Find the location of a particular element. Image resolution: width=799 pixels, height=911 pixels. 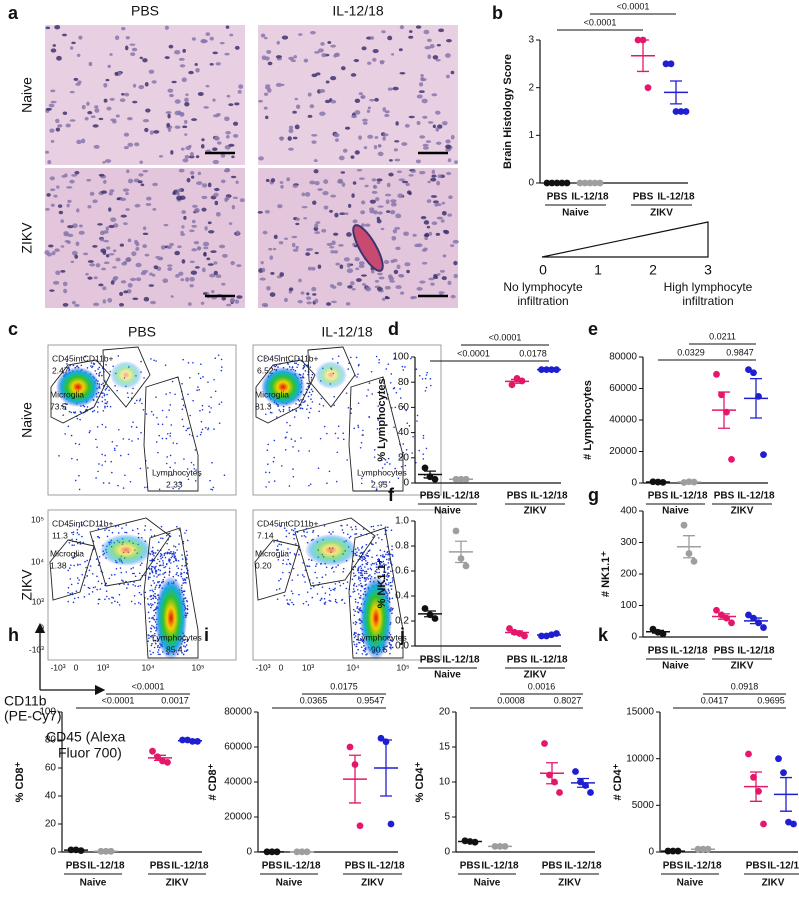

y-tick-label: 0 is located at coordinates (634, 483).